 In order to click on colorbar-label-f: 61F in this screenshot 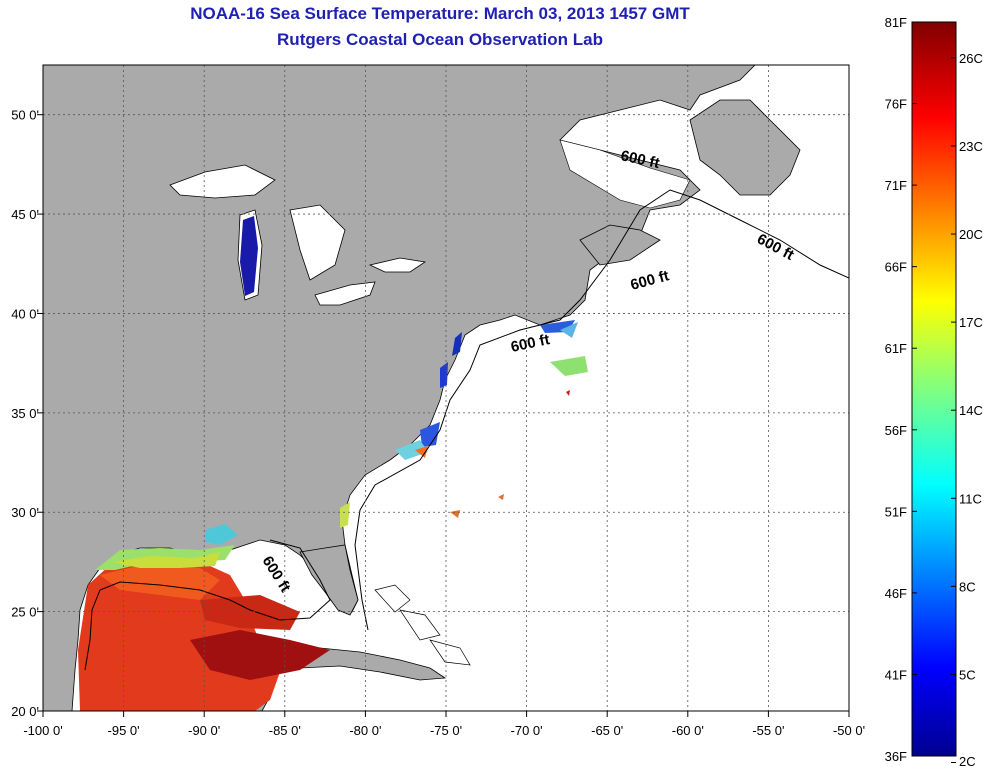, I will do `click(896, 348)`.